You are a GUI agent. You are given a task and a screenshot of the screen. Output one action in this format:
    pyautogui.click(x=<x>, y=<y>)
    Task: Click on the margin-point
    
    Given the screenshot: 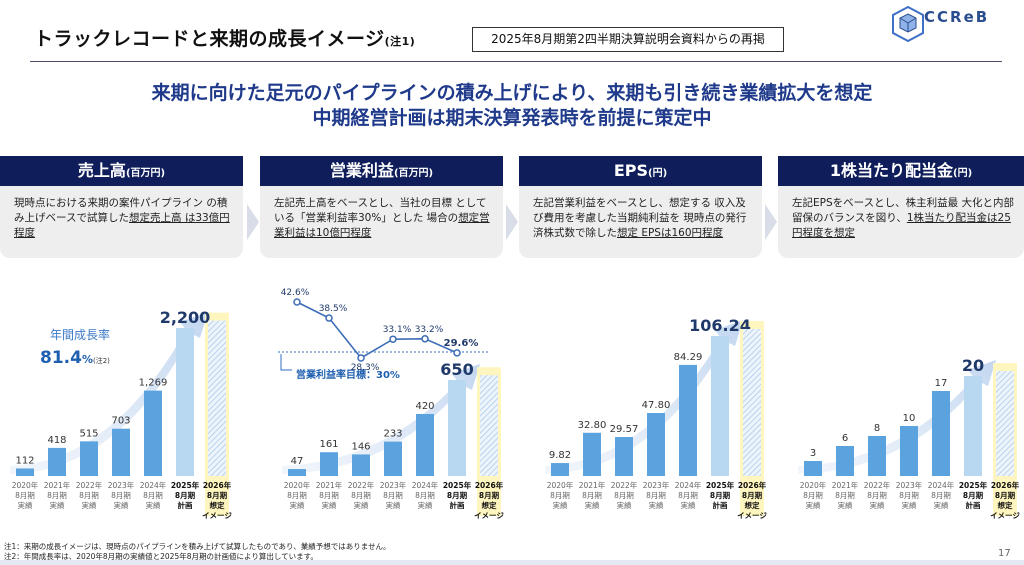 What is the action you would take?
    pyautogui.click(x=457, y=353)
    